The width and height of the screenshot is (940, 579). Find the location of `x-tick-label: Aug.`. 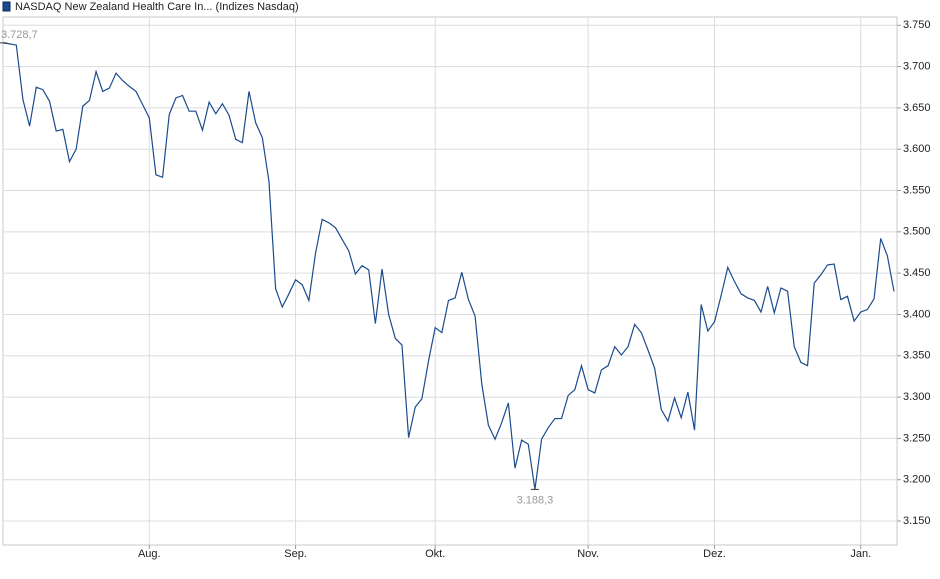

x-tick-label: Aug. is located at coordinates (149, 554).